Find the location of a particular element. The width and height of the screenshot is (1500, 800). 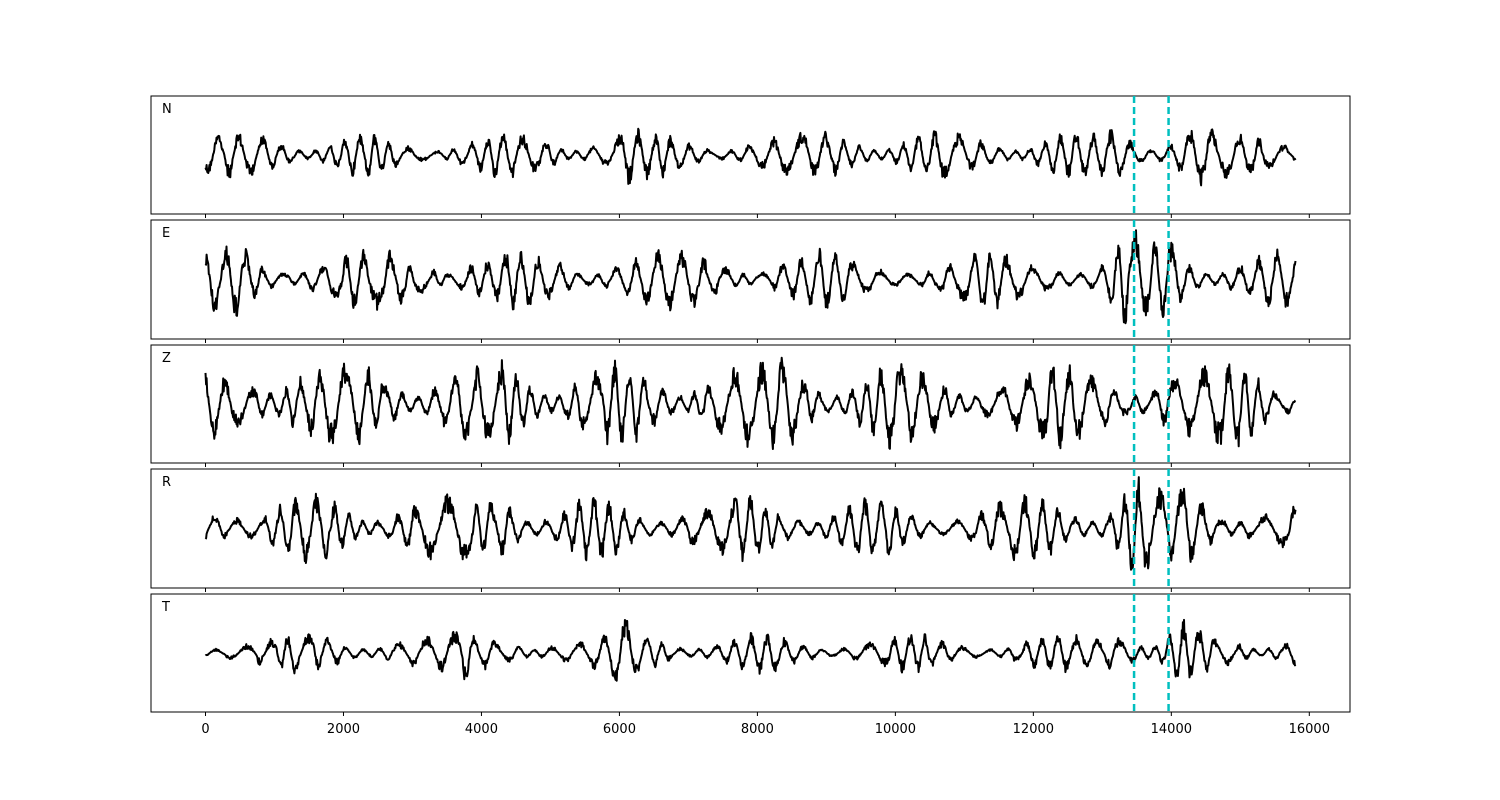

waveform-Z is located at coordinates (750, 403).